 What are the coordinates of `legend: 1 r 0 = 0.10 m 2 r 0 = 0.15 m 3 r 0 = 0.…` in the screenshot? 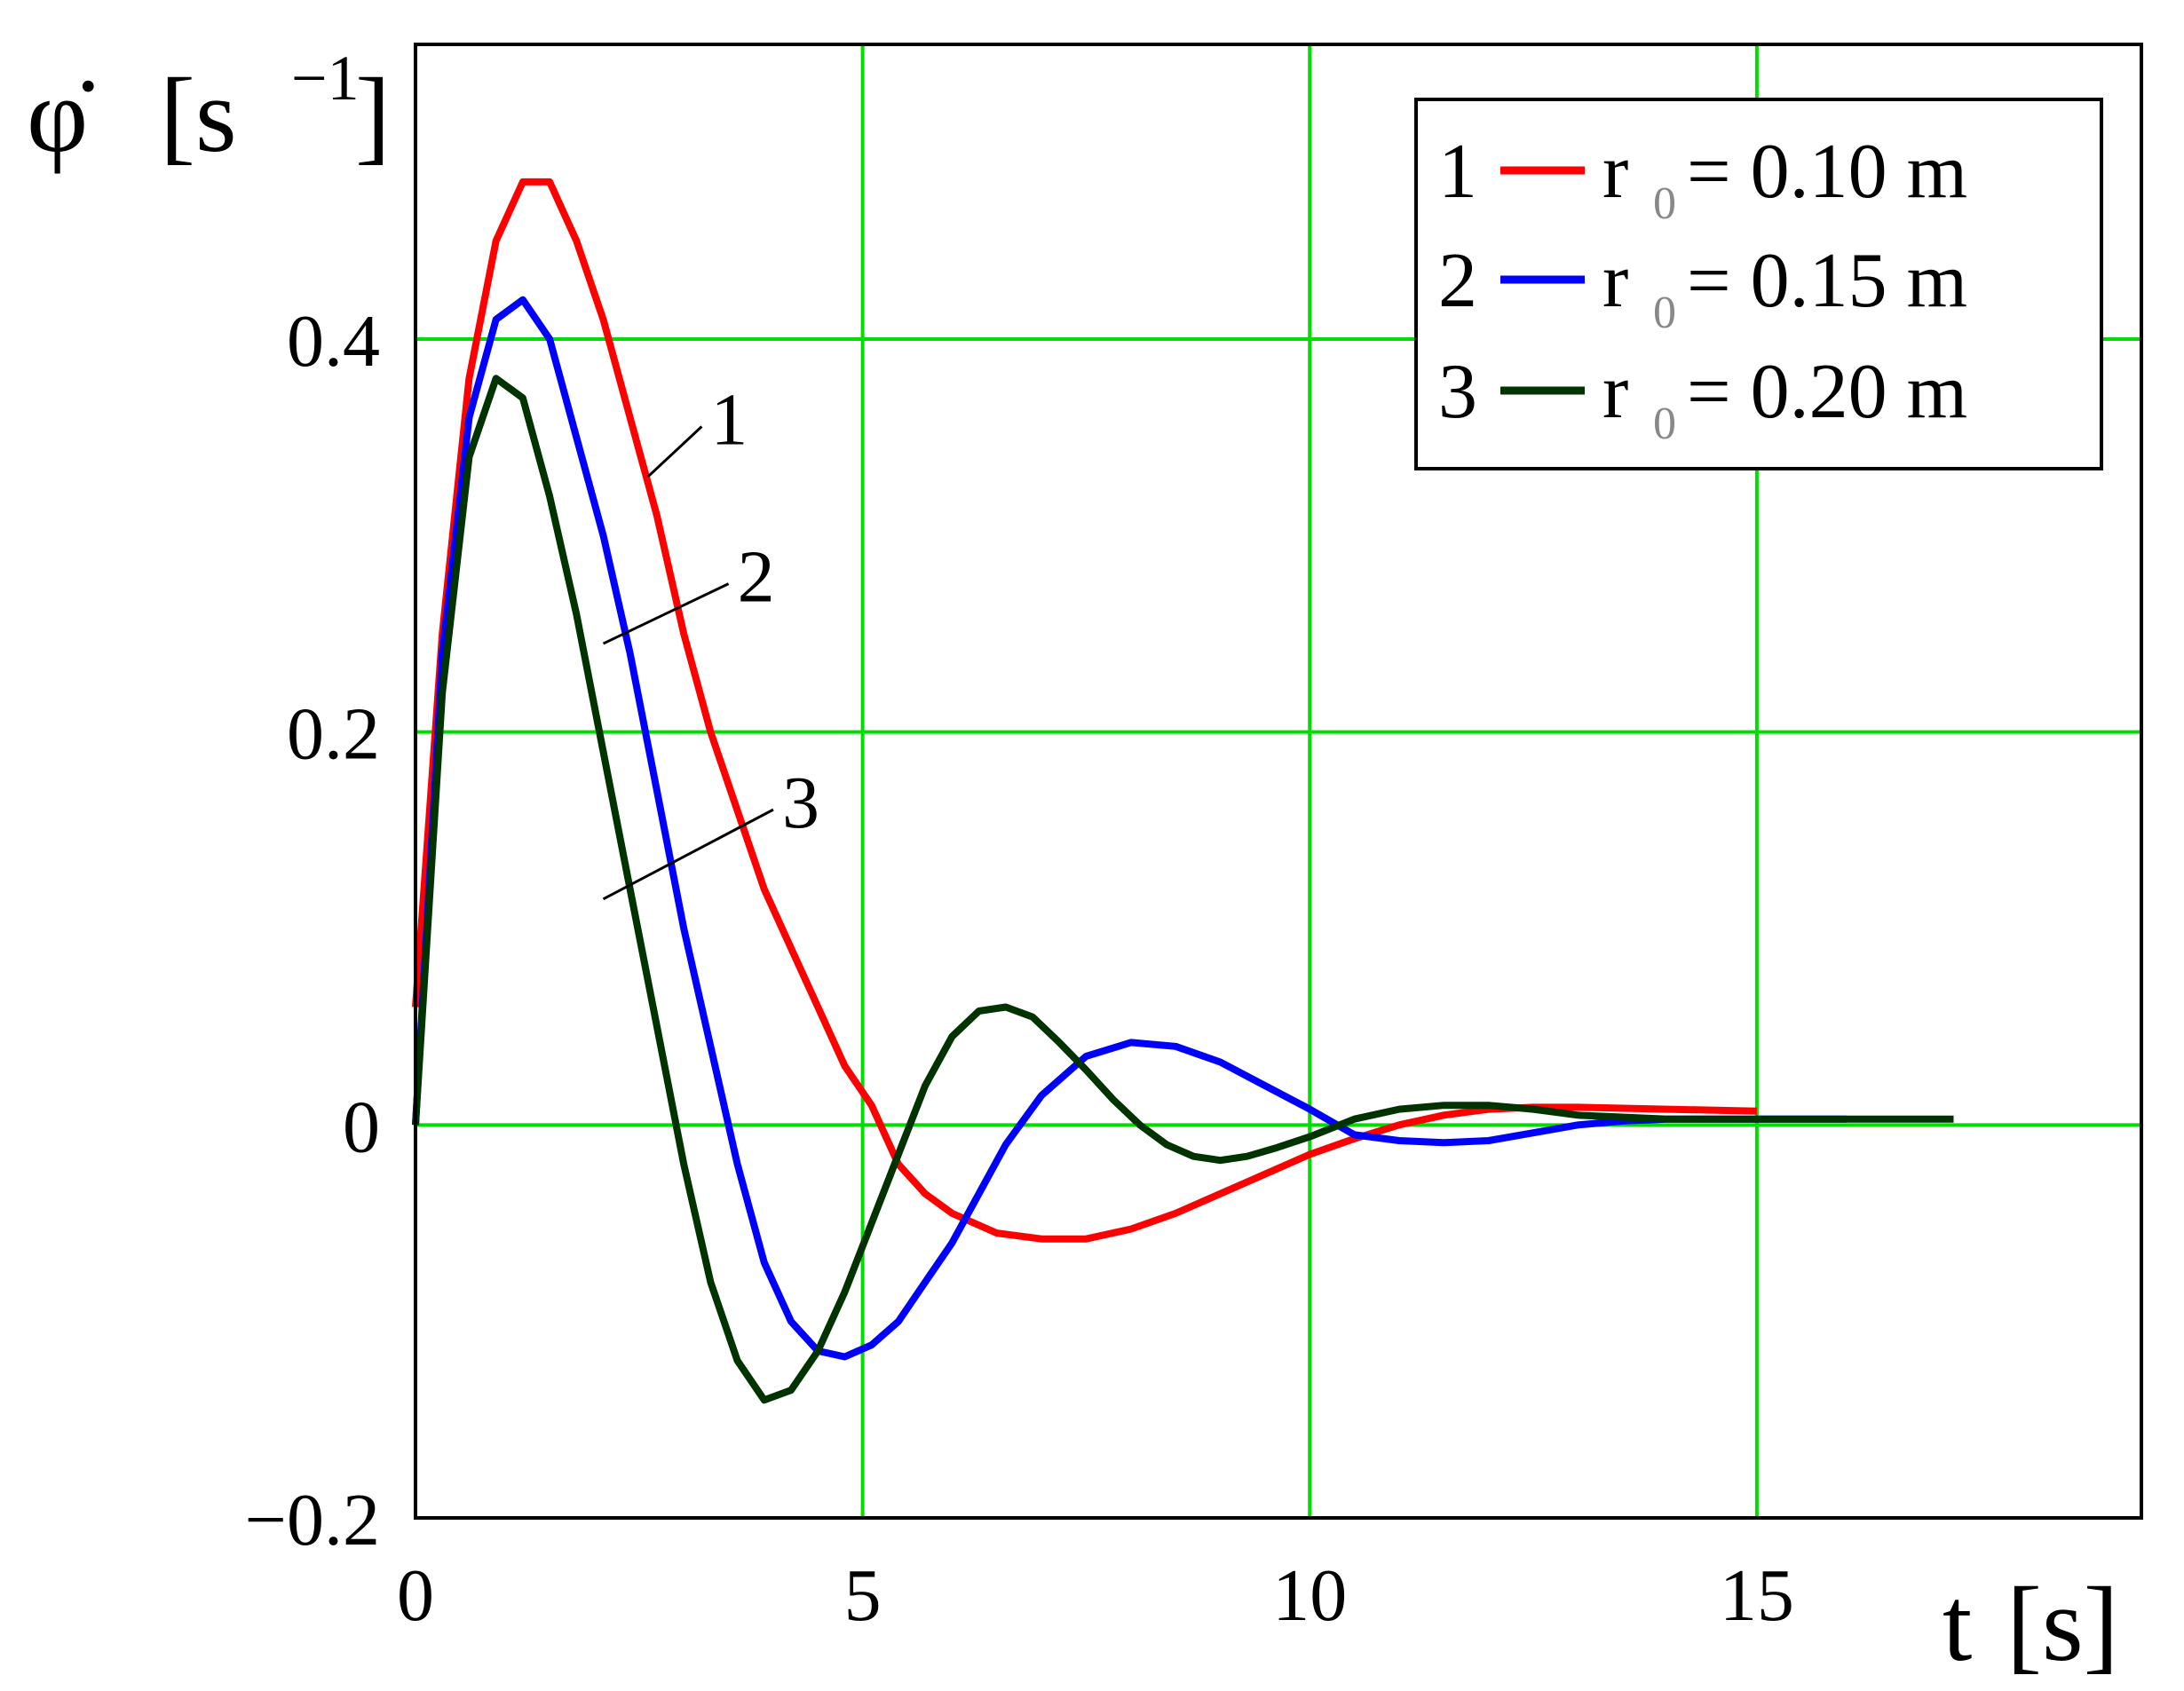 It's located at (1758, 284).